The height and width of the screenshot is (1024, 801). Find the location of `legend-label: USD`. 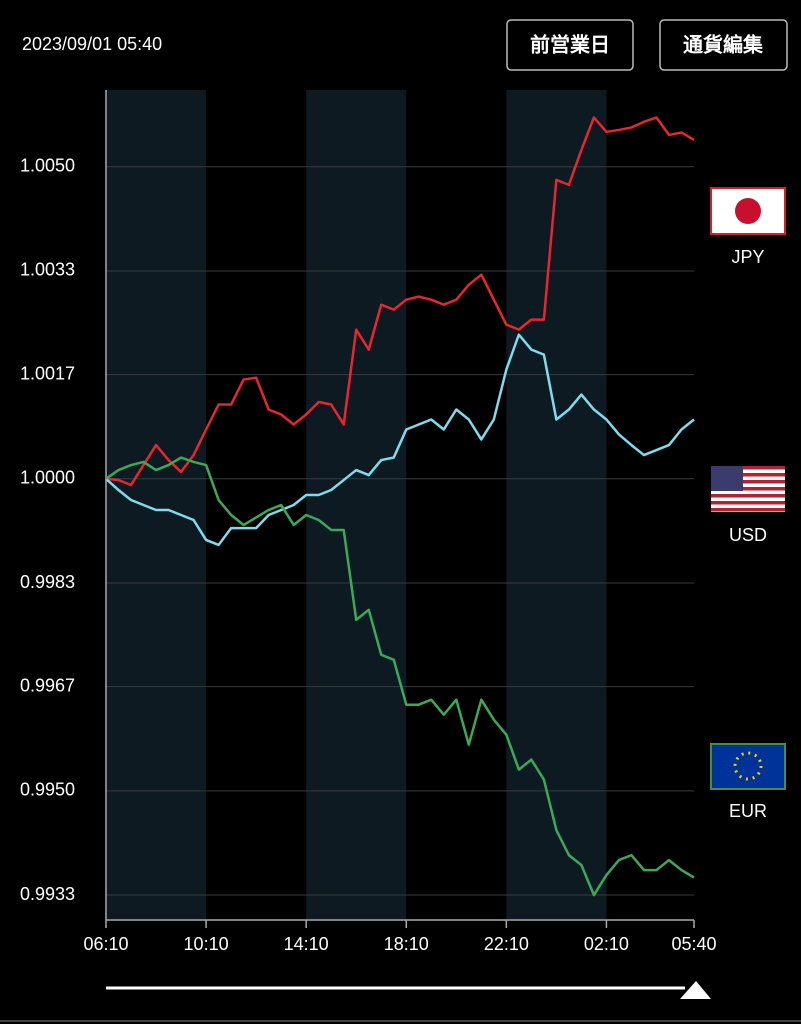

legend-label: USD is located at coordinates (748, 535).